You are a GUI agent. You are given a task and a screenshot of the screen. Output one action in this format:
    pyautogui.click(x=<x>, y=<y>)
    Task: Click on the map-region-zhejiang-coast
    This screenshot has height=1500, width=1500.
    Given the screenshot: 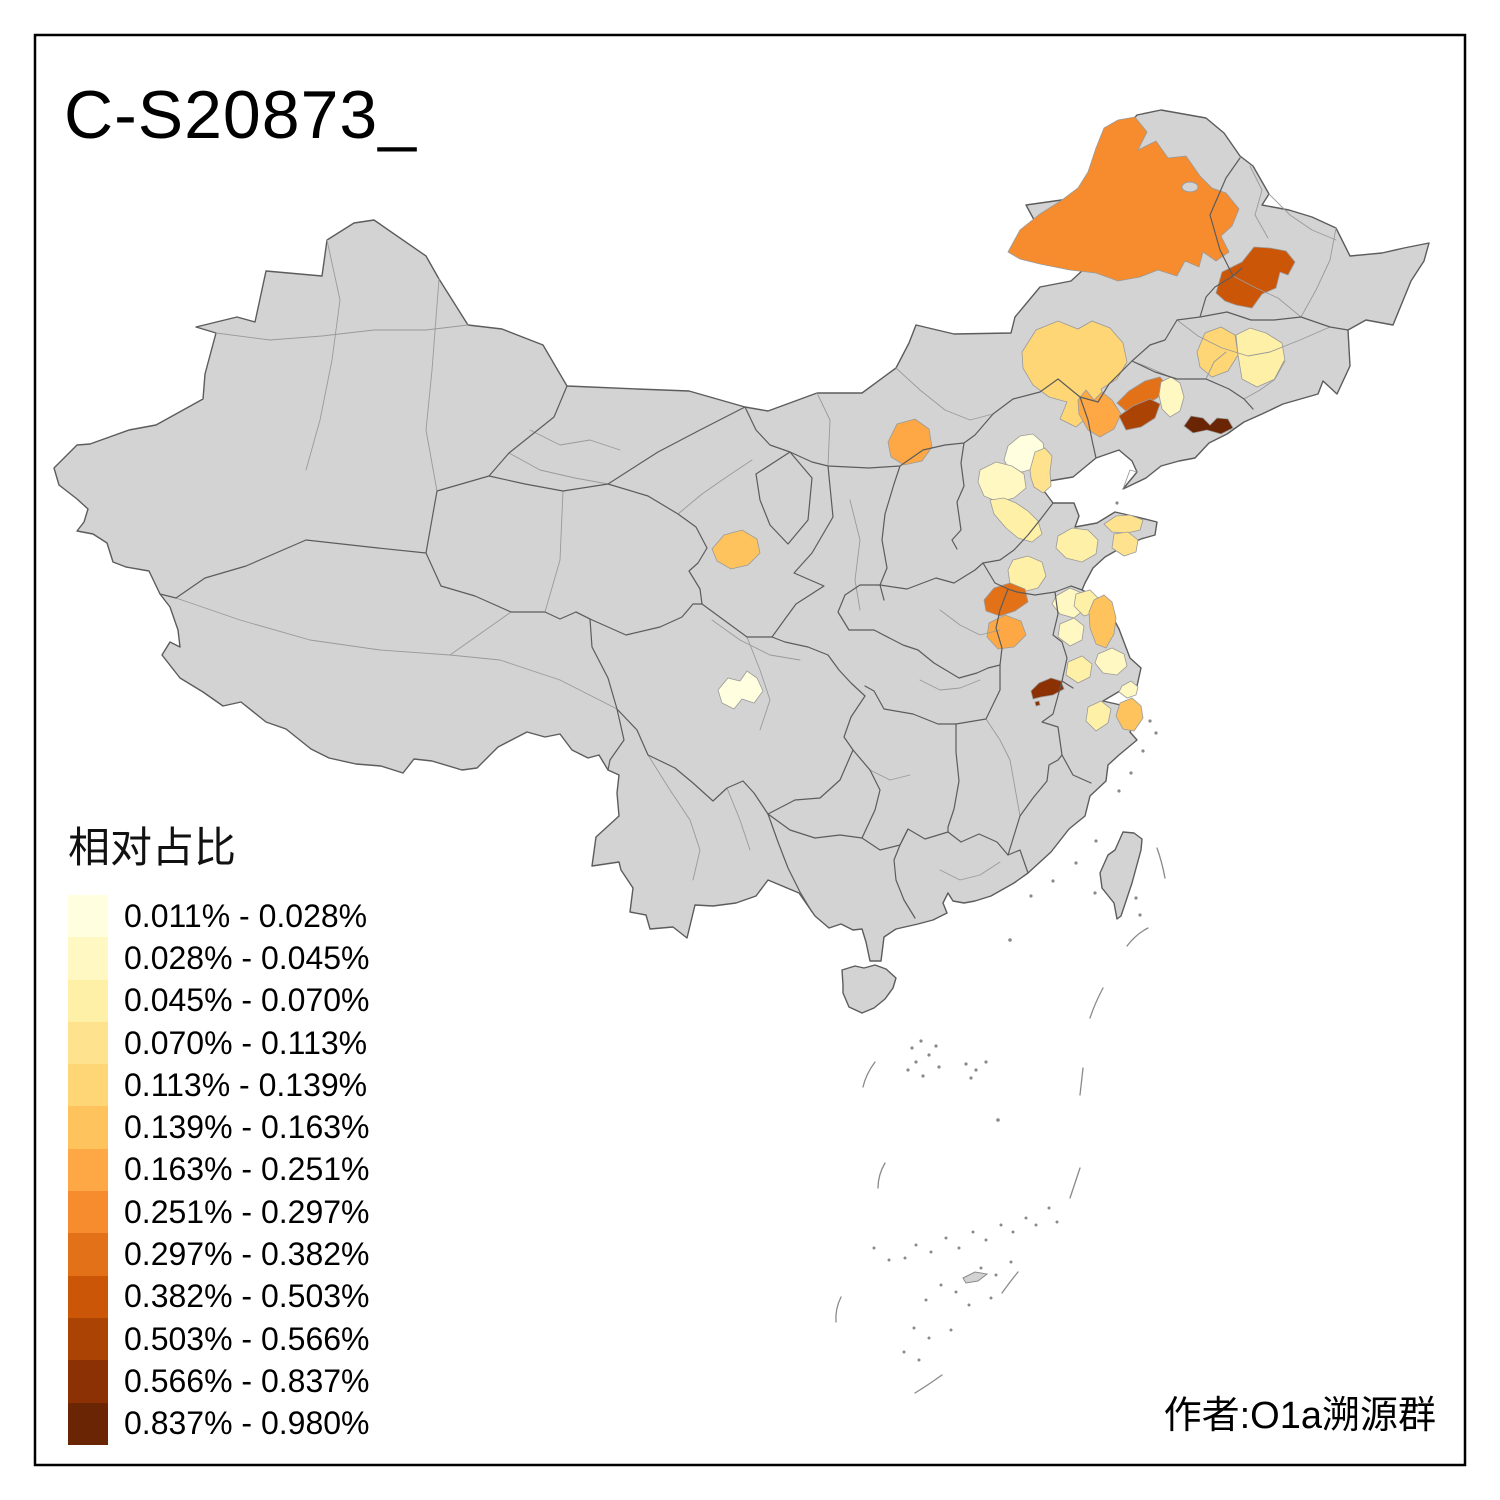 What is the action you would take?
    pyautogui.click(x=1129, y=714)
    